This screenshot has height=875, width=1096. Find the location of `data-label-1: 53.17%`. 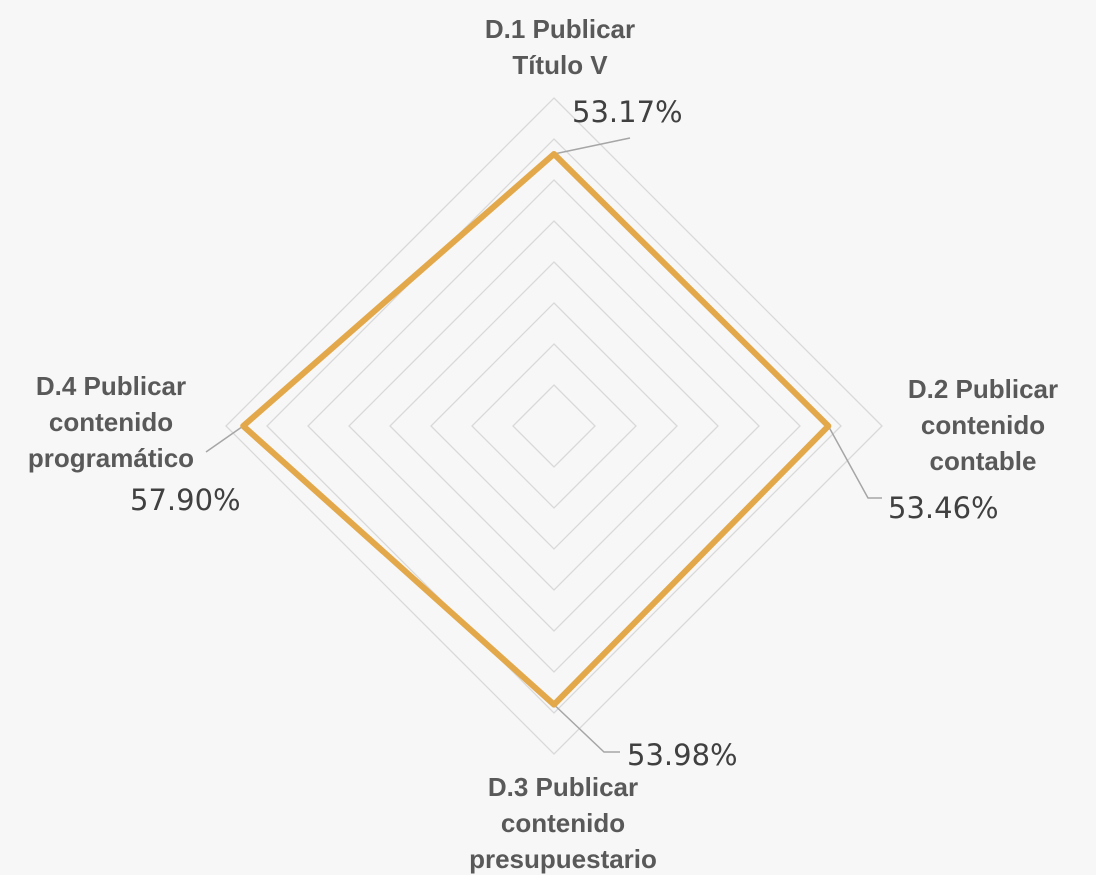

data-label-1: 53.17% is located at coordinates (627, 112).